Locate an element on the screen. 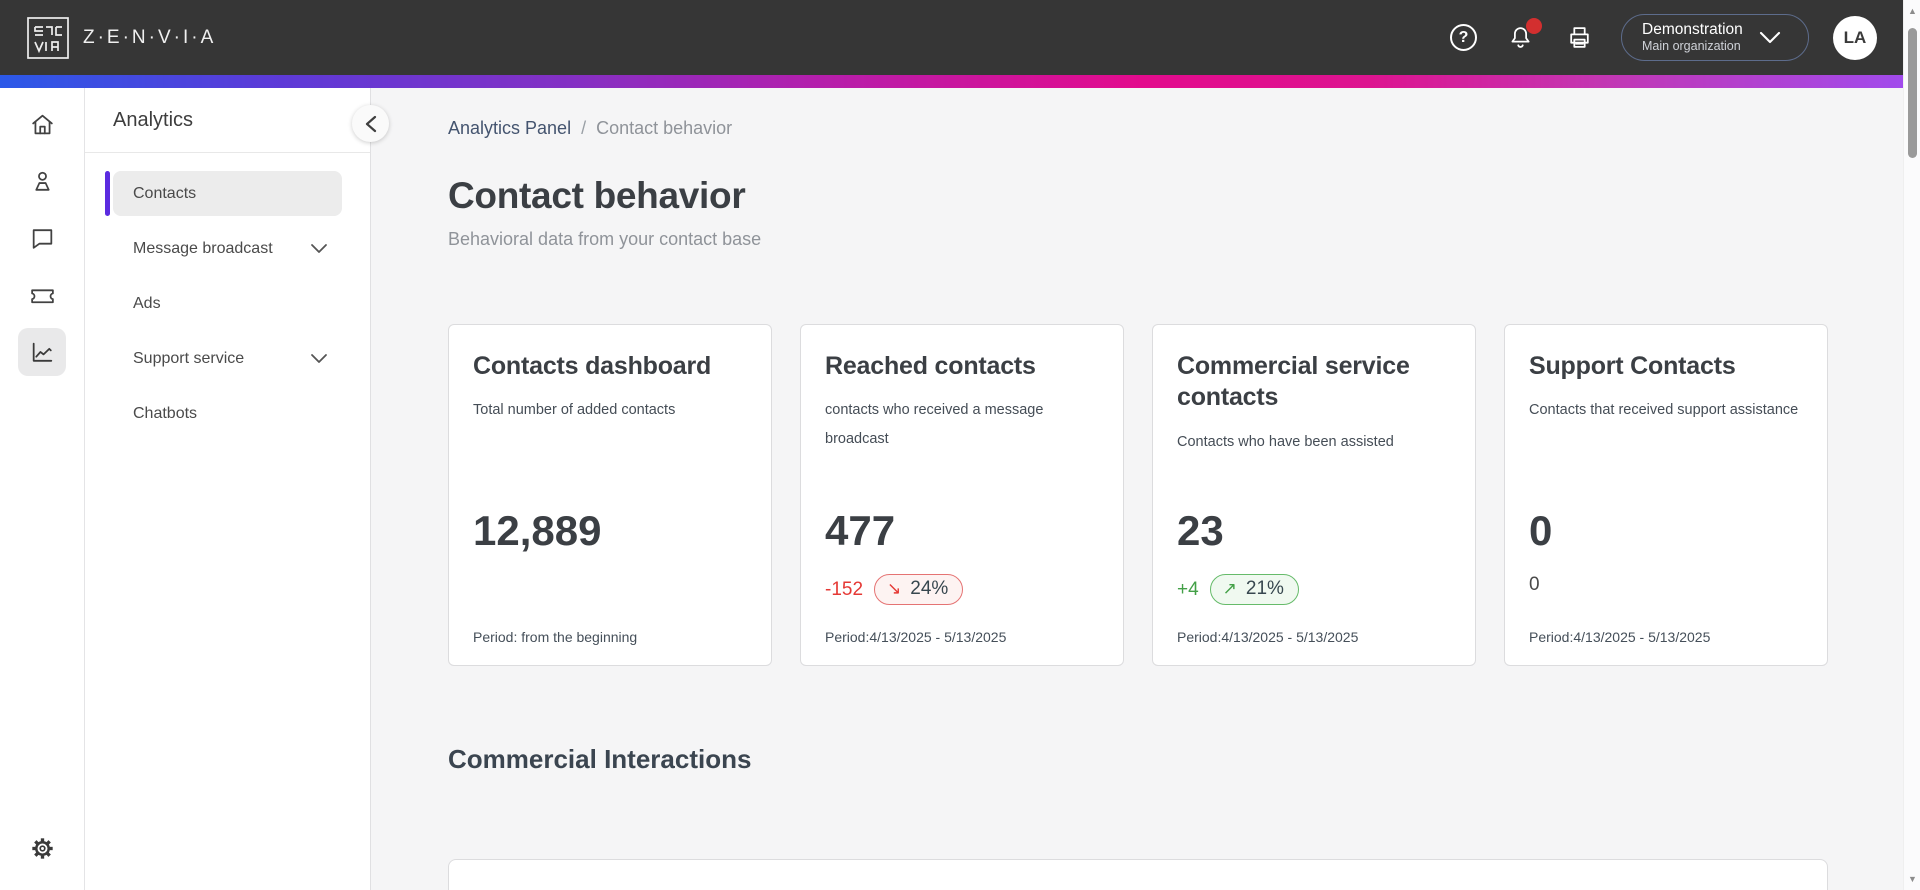  trend-percent: 24% is located at coordinates (929, 588).